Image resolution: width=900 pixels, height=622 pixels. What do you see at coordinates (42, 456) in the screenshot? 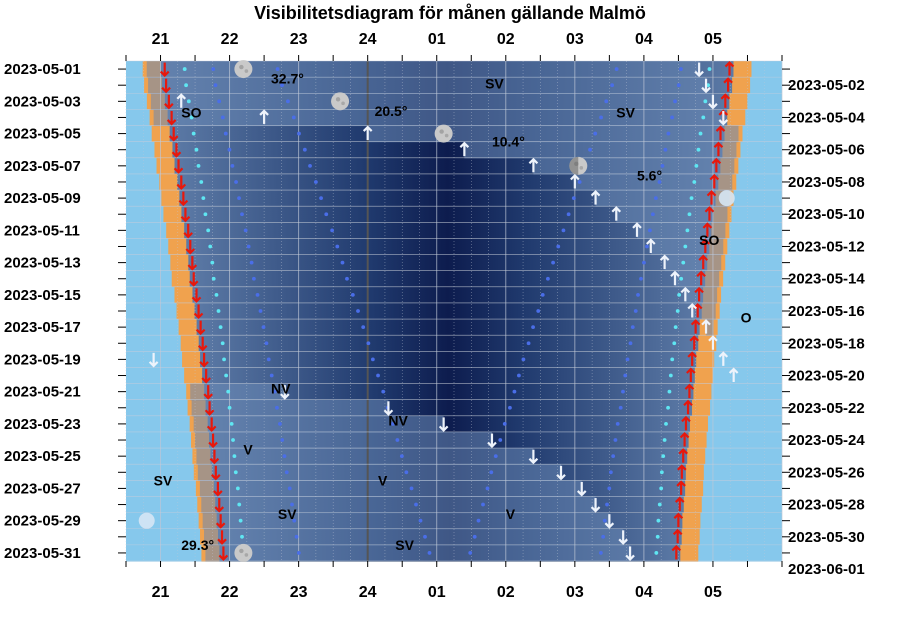
I see `date-label-left: 2023-05-25` at bounding box center [42, 456].